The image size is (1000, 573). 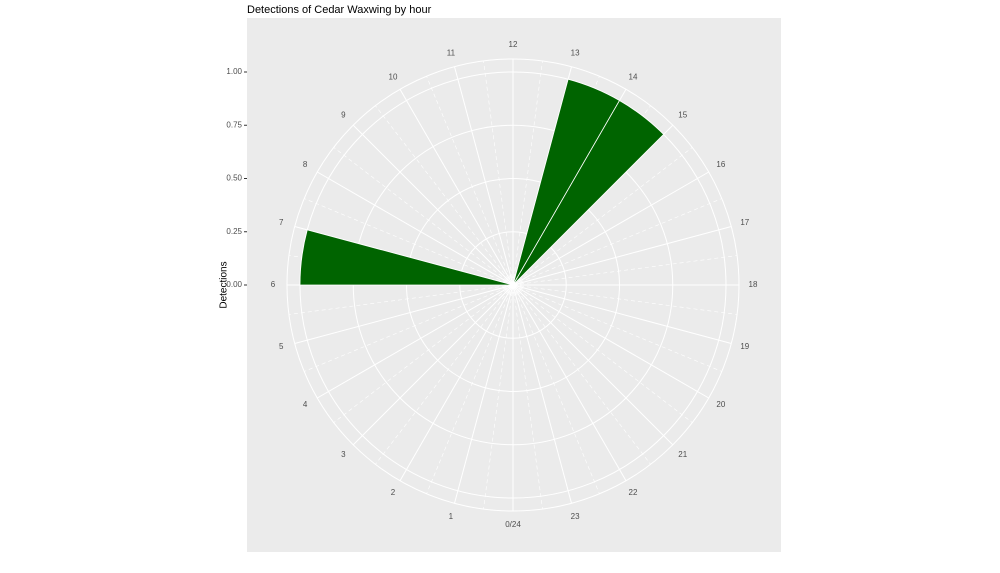 I want to click on x-tick-label: 22, so click(x=633, y=492).